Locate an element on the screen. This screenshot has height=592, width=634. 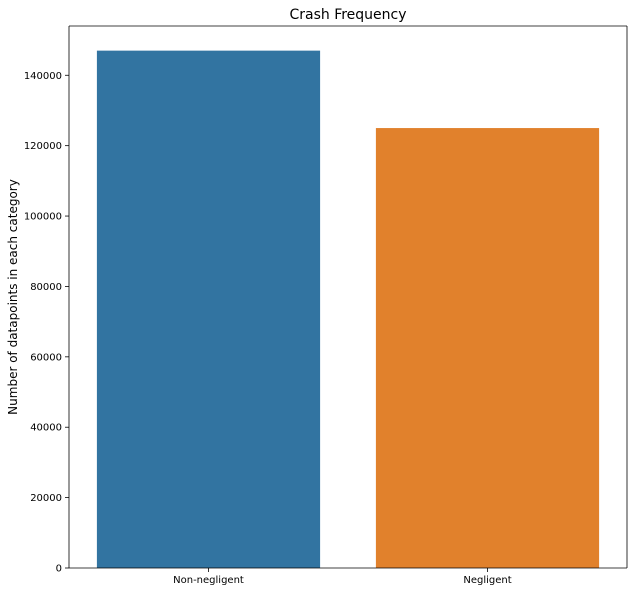
y-tick-label: 120000 is located at coordinates (43, 146).